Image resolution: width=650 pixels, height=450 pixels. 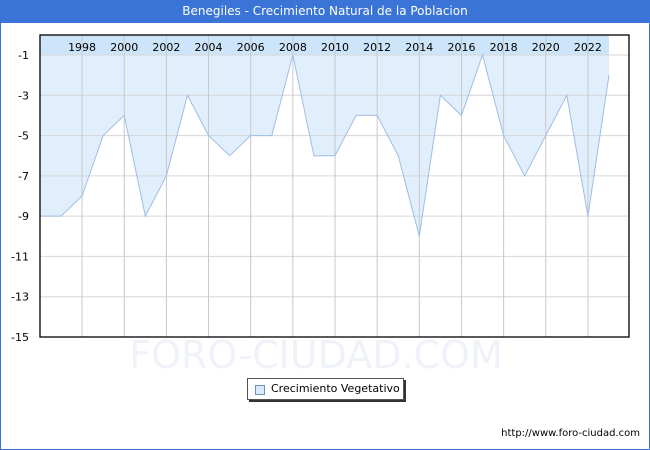 What do you see at coordinates (23, 136) in the screenshot?
I see `y-tick-label: -5` at bounding box center [23, 136].